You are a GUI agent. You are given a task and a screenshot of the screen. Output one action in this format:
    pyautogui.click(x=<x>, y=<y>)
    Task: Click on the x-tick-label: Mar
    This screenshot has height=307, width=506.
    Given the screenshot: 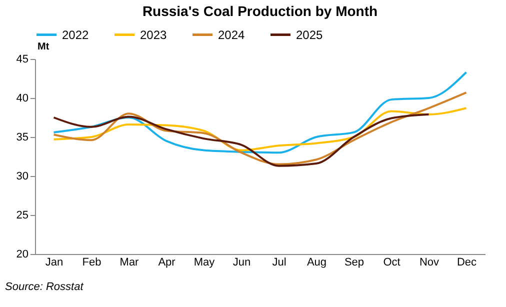 What is the action you would take?
    pyautogui.click(x=130, y=262)
    